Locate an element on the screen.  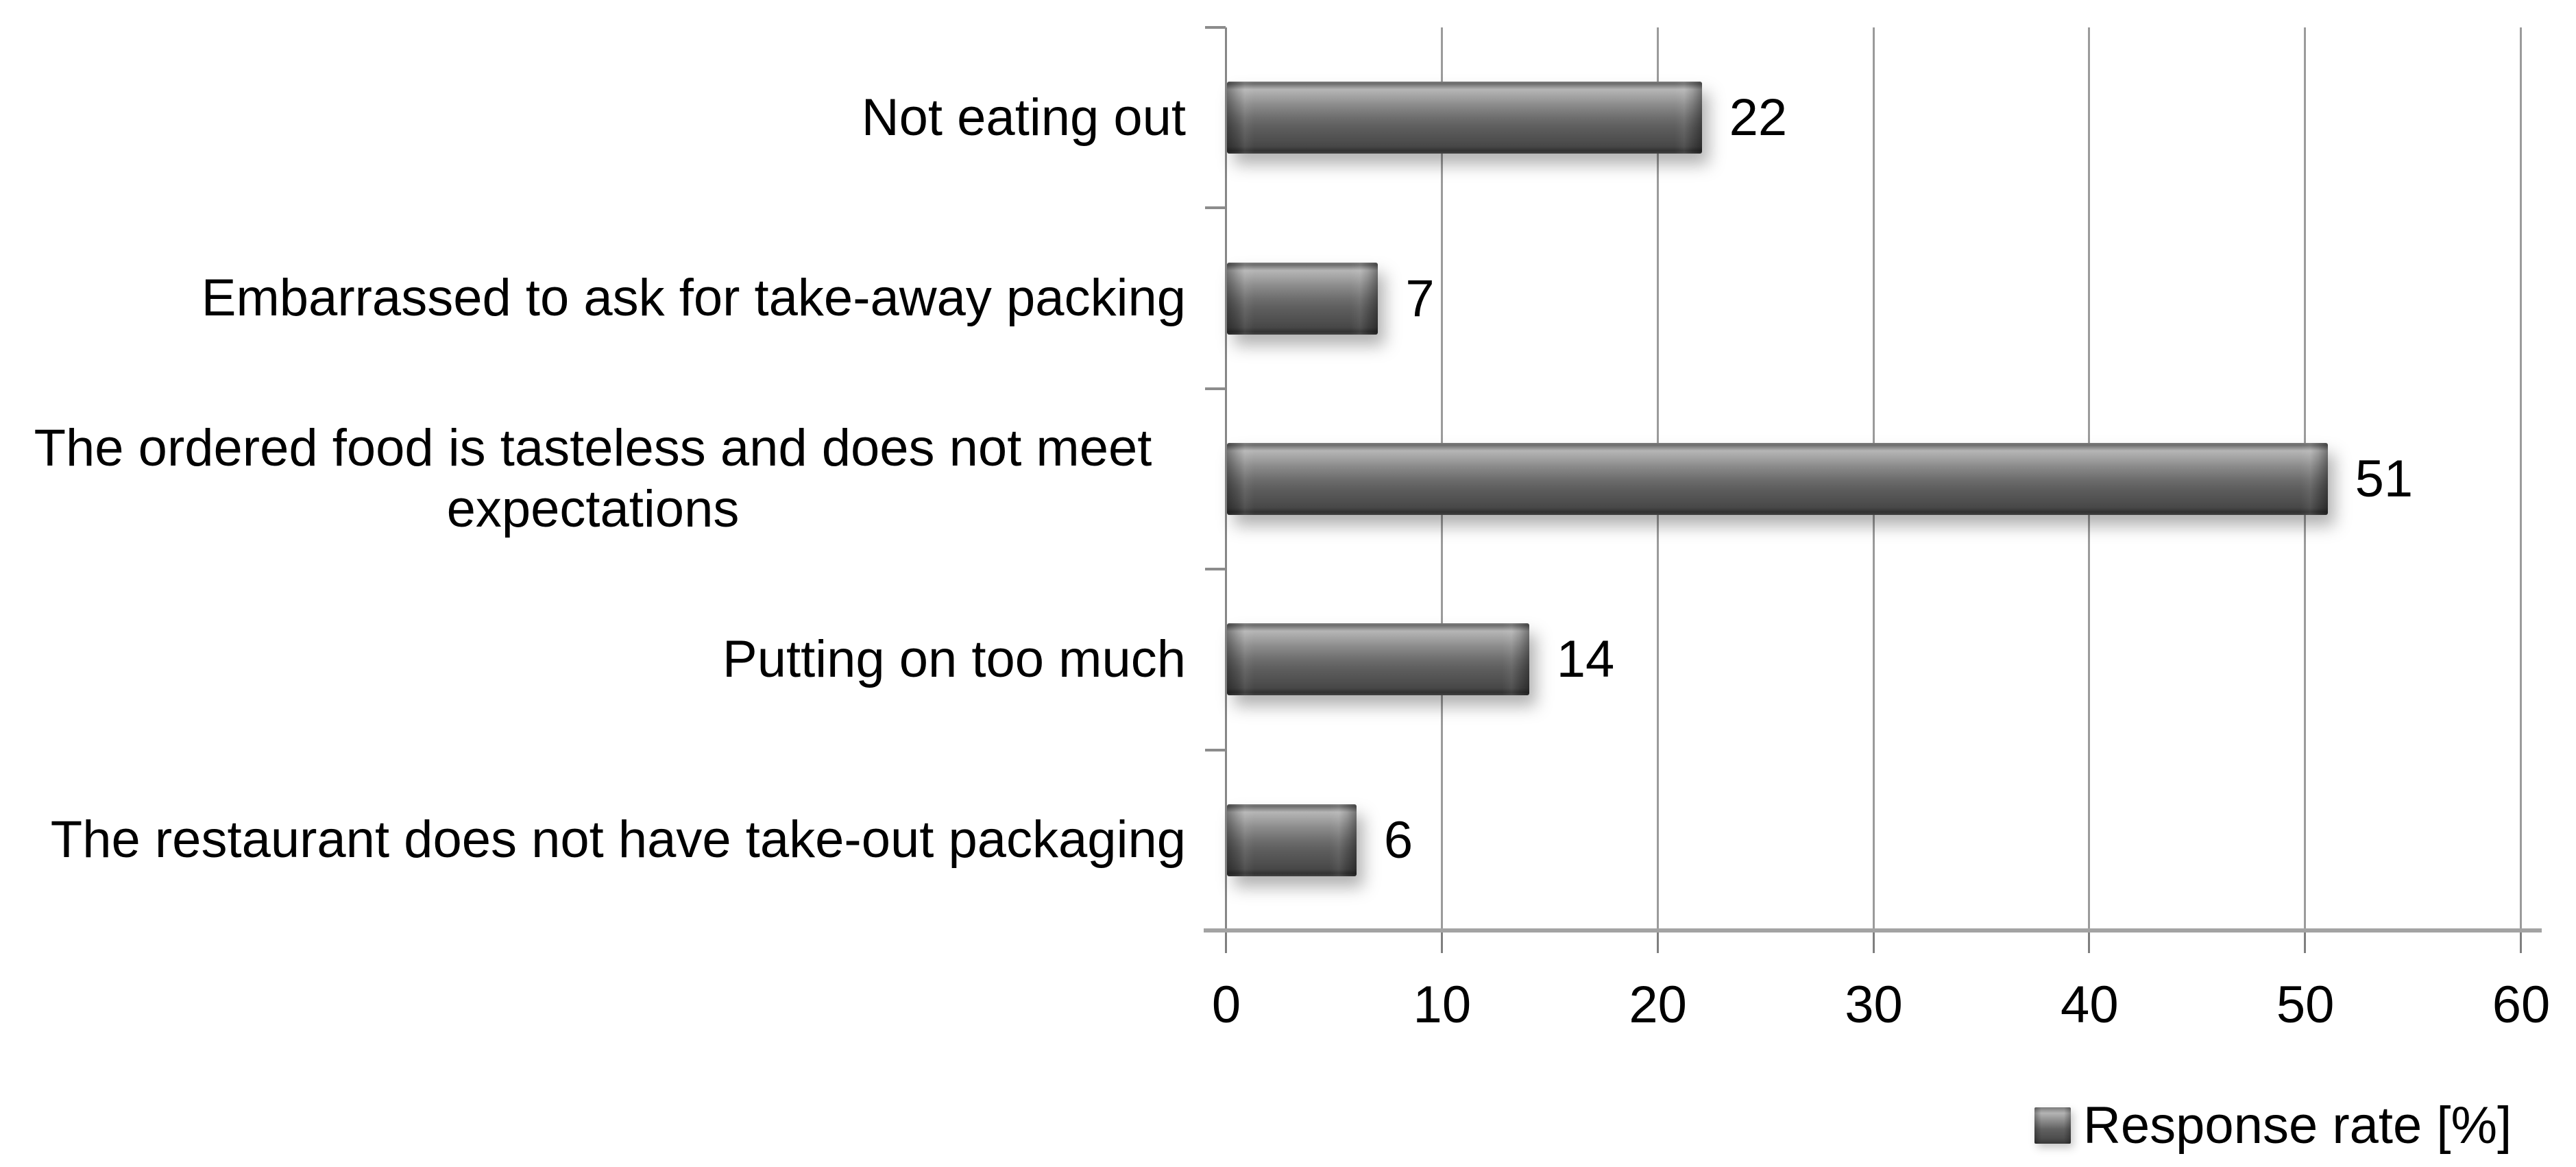
category-label-text: Putting on too much is located at coordinates (954, 659).